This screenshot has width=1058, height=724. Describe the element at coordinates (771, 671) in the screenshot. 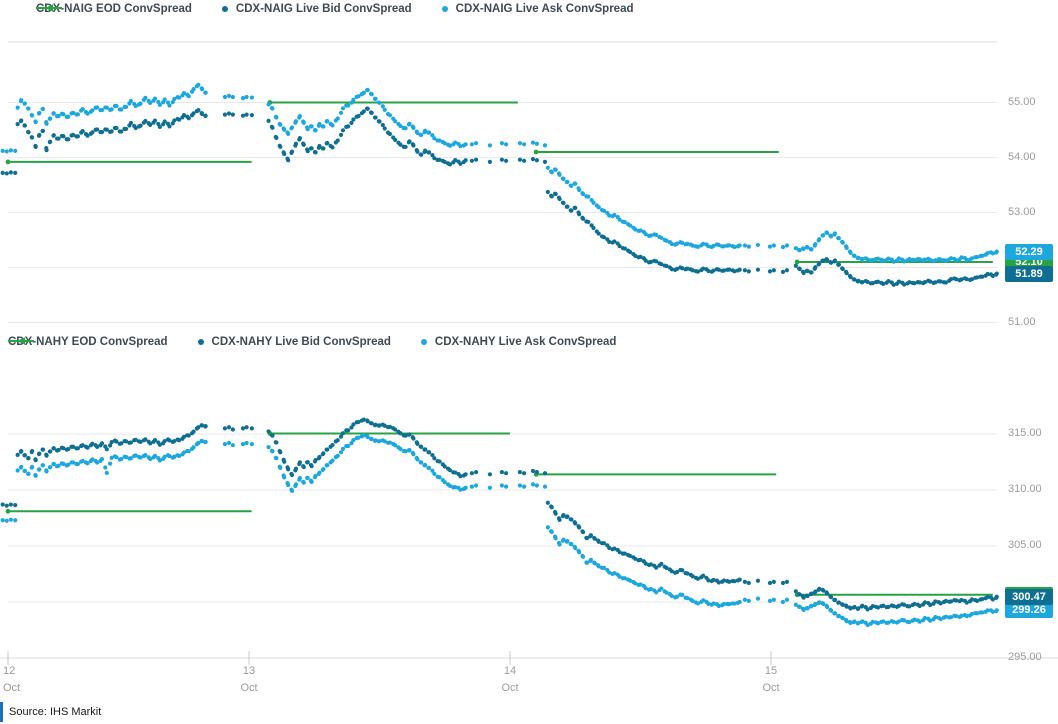

I see `x-tick-day: 15` at that location.